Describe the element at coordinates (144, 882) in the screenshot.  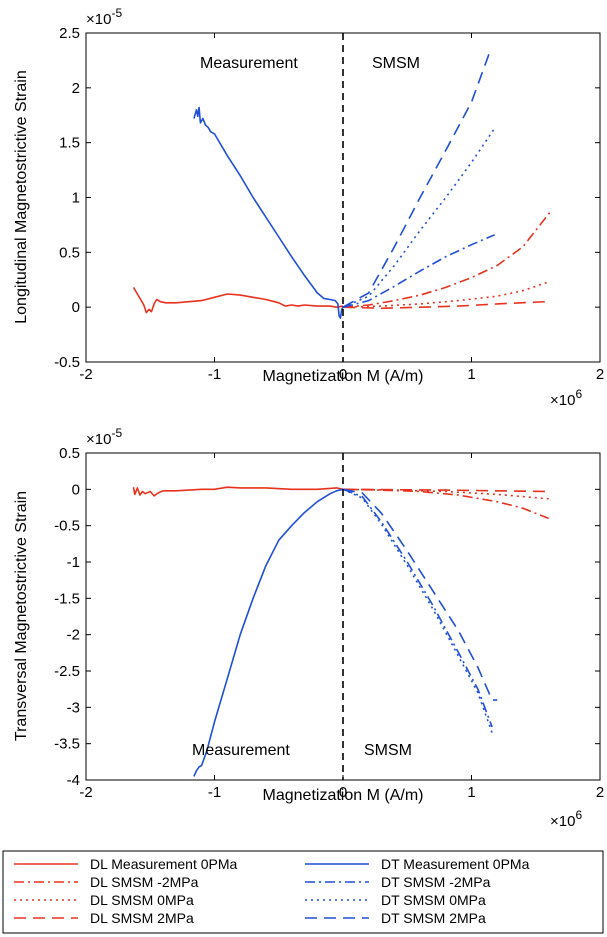
I see `legend-label: DL SMSM -2MPa` at that location.